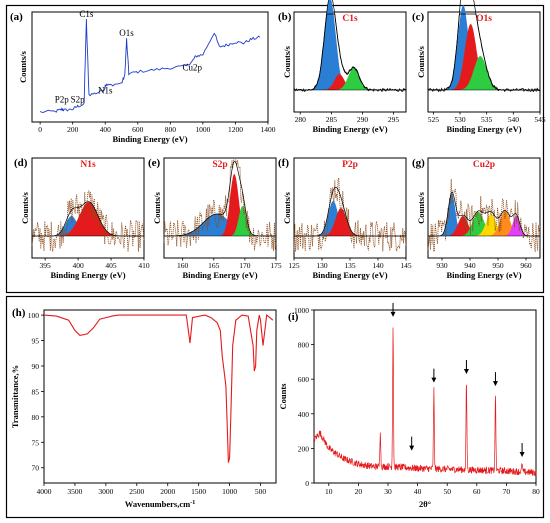 The height and width of the screenshot is (523, 550). I want to click on ylabel-a: Counts/s, so click(23, 66).